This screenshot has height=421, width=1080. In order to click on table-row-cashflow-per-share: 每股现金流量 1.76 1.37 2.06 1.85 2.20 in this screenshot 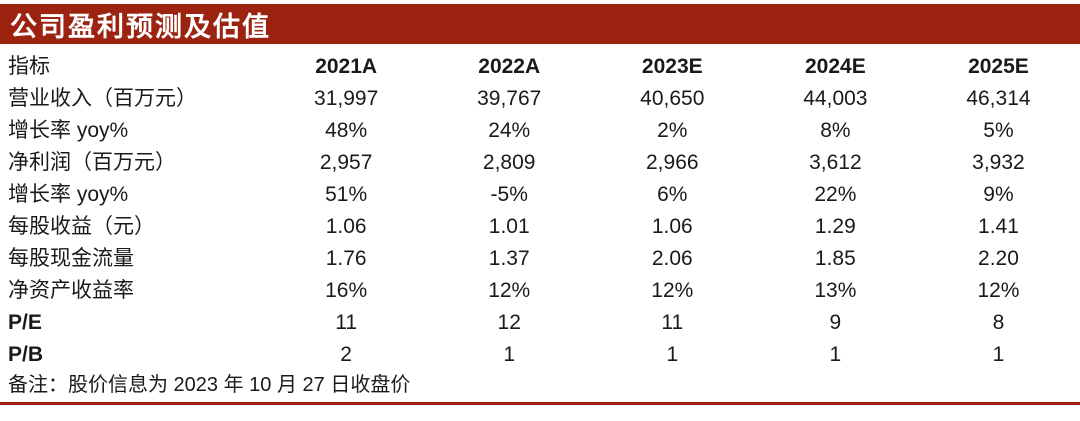, I will do `click(540, 258)`.